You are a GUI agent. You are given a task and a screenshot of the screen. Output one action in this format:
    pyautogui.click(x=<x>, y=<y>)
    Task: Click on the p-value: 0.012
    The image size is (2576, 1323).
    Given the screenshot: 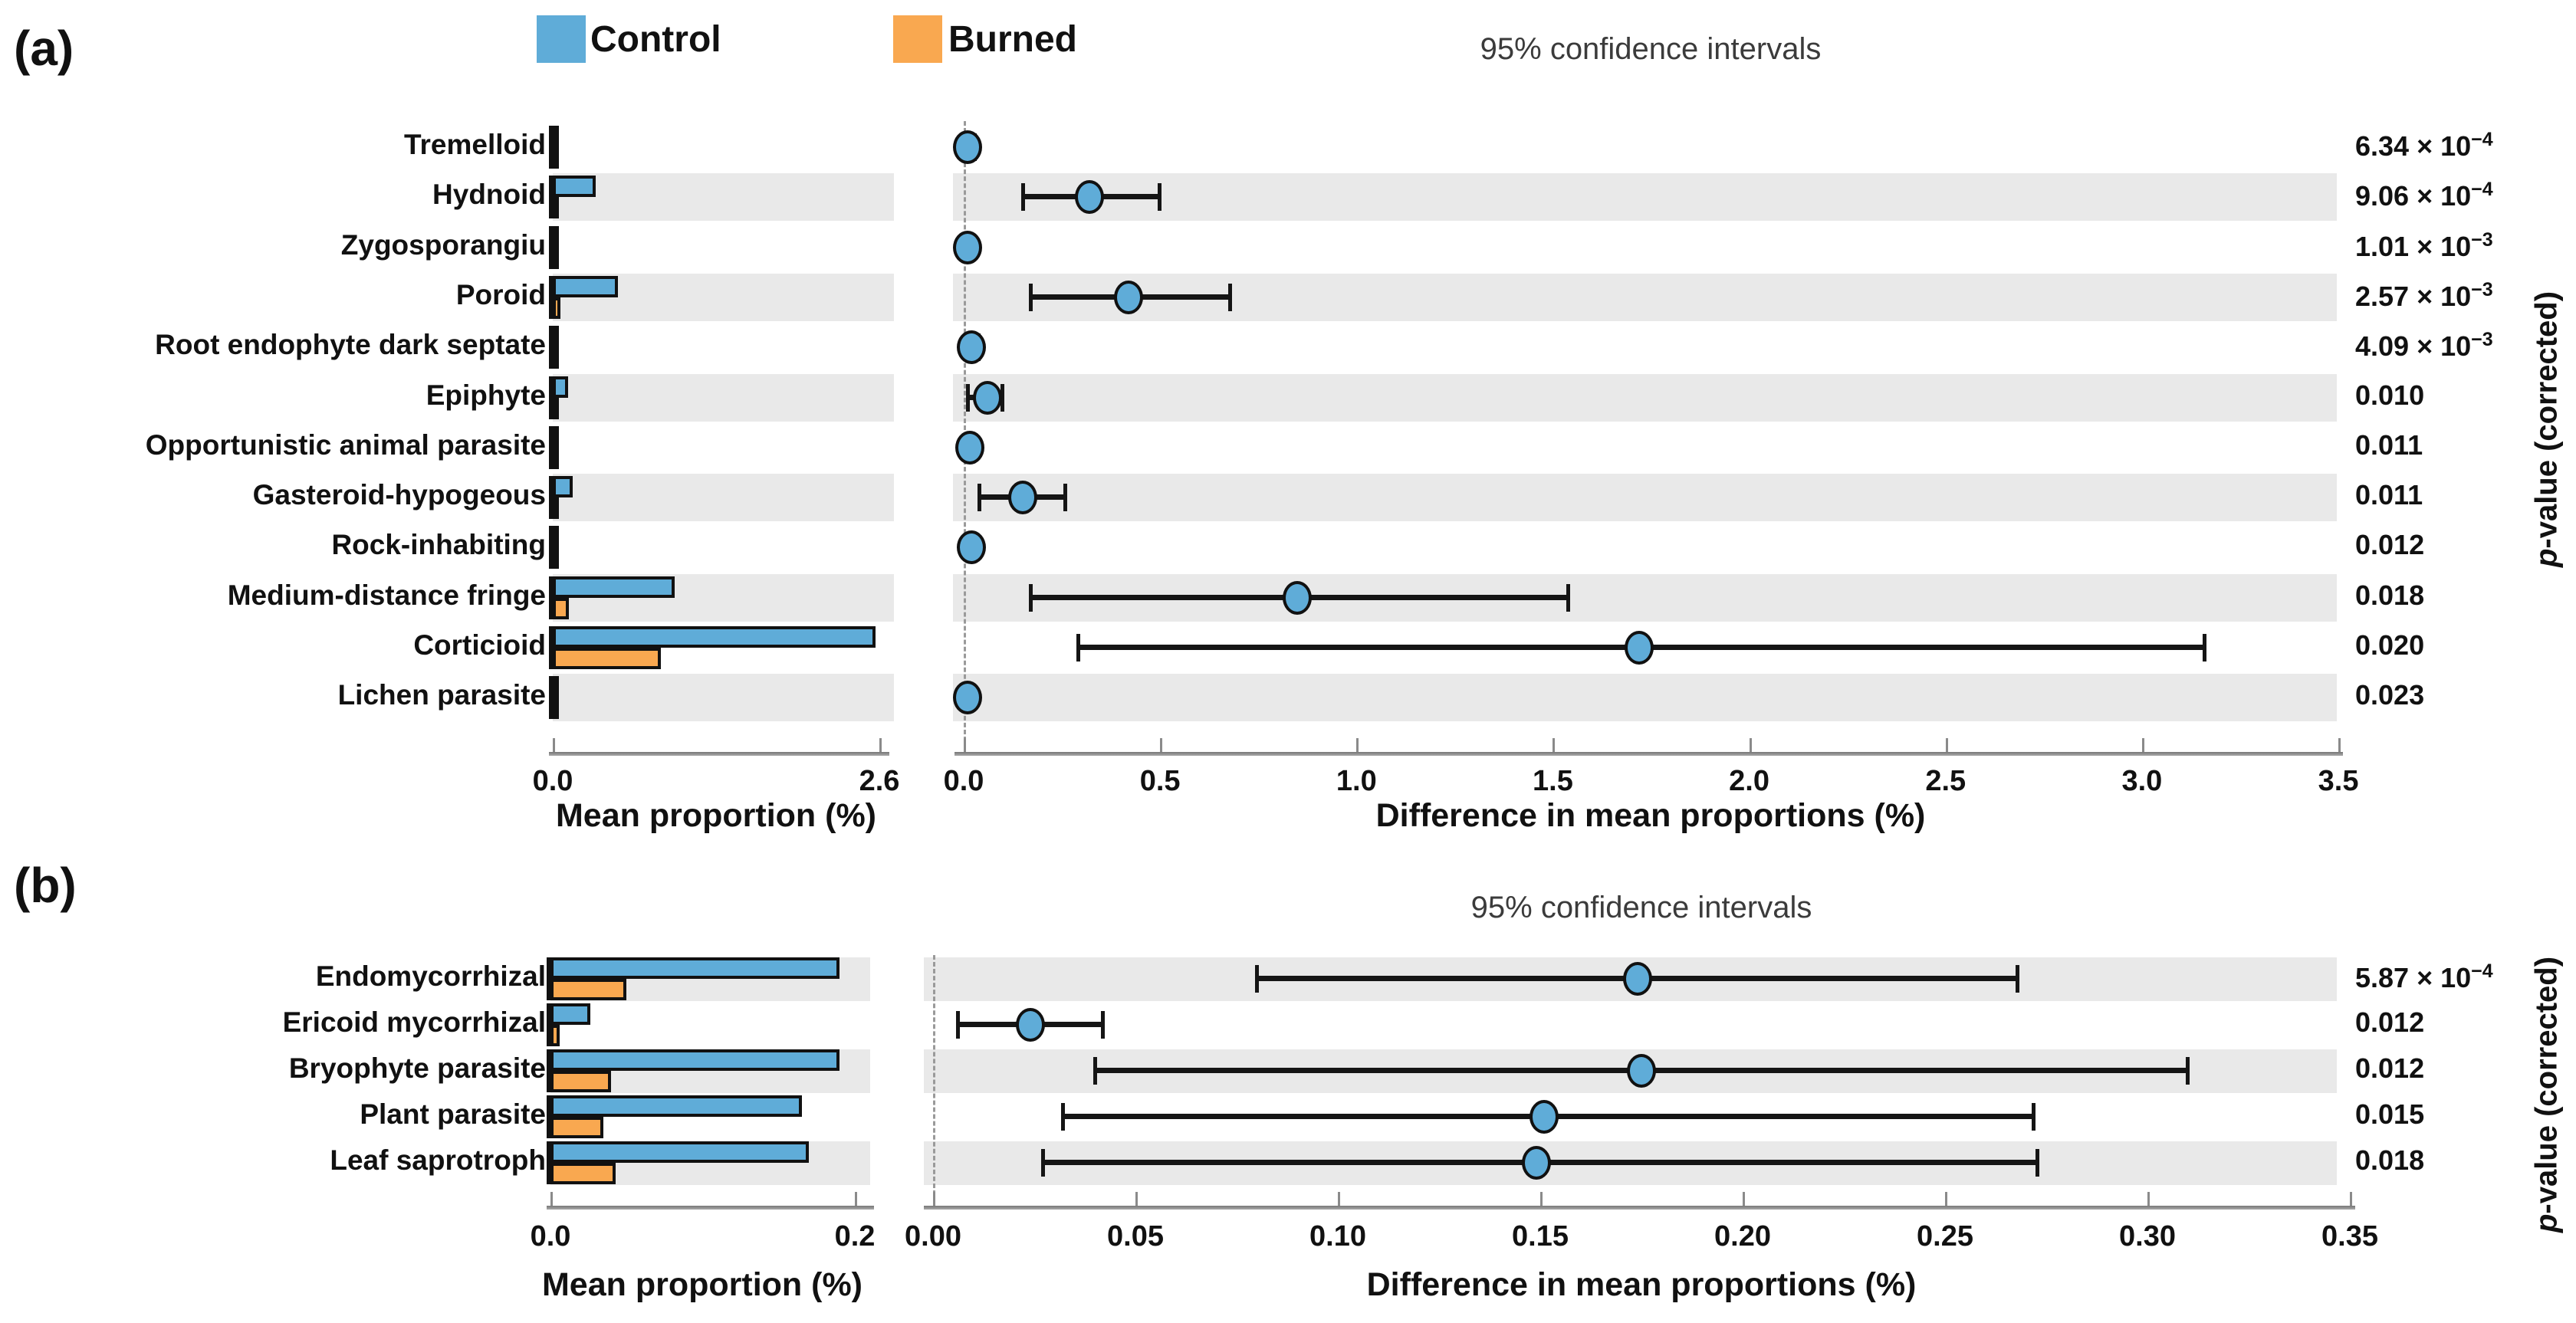 What is the action you would take?
    pyautogui.click(x=2390, y=1068)
    